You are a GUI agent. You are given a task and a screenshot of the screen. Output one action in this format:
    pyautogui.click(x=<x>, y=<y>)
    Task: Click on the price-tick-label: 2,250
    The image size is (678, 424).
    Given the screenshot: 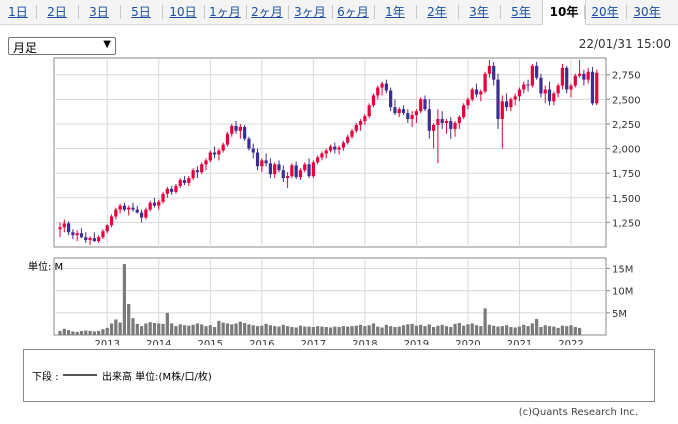 What is the action you would take?
    pyautogui.click(x=626, y=125)
    